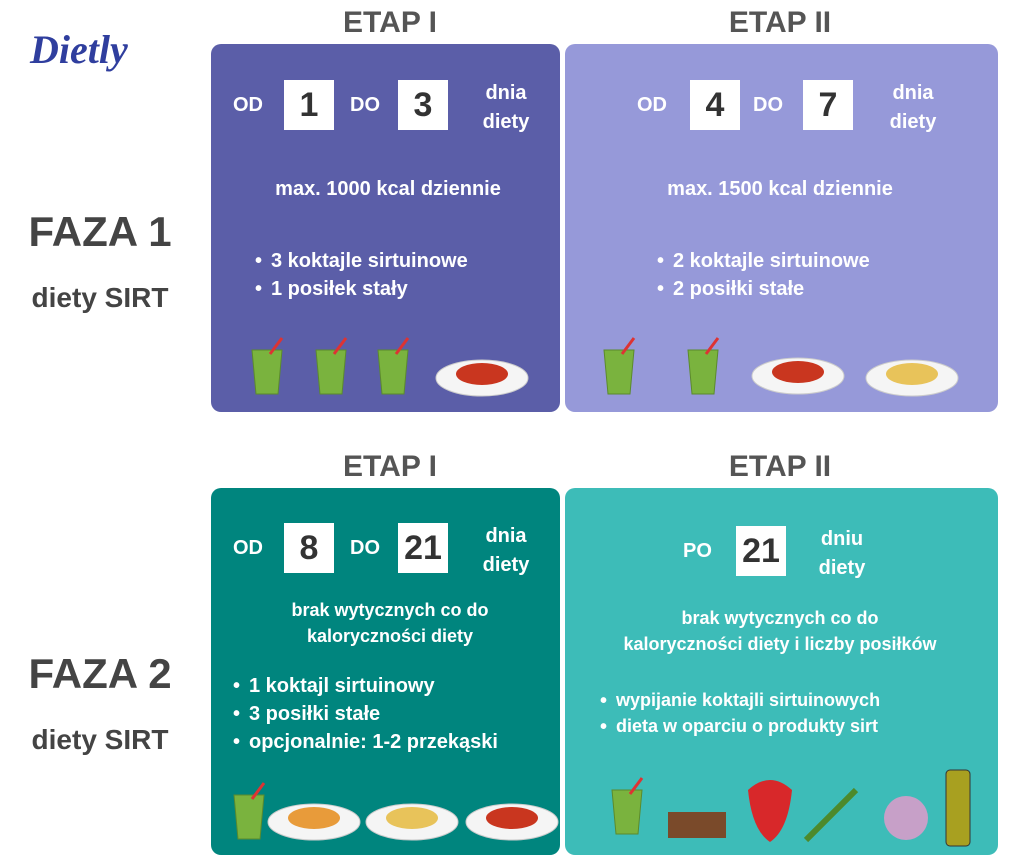 Image resolution: width=1024 pixels, height=858 pixels. What do you see at coordinates (780, 189) in the screenshot?
I see `stage-text: max. 1500 kcal dziennie` at bounding box center [780, 189].